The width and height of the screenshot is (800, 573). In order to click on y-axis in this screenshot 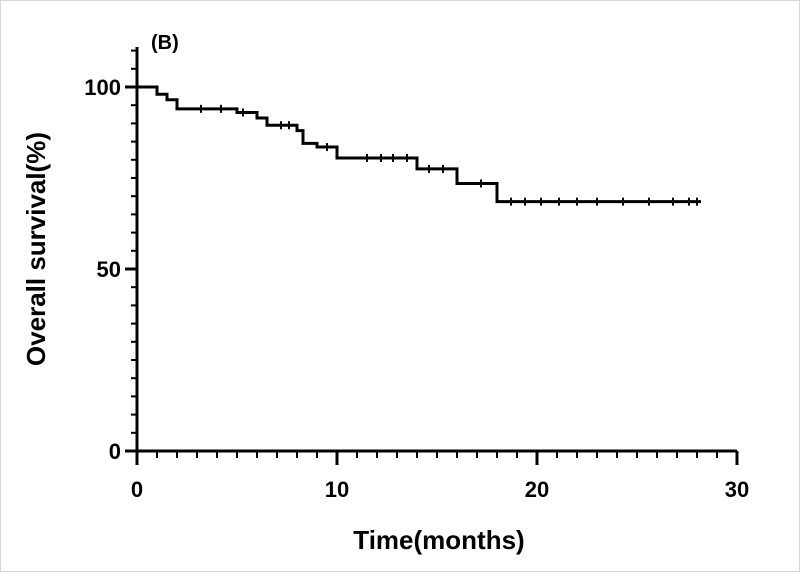, I will do `click(132, 250)`.